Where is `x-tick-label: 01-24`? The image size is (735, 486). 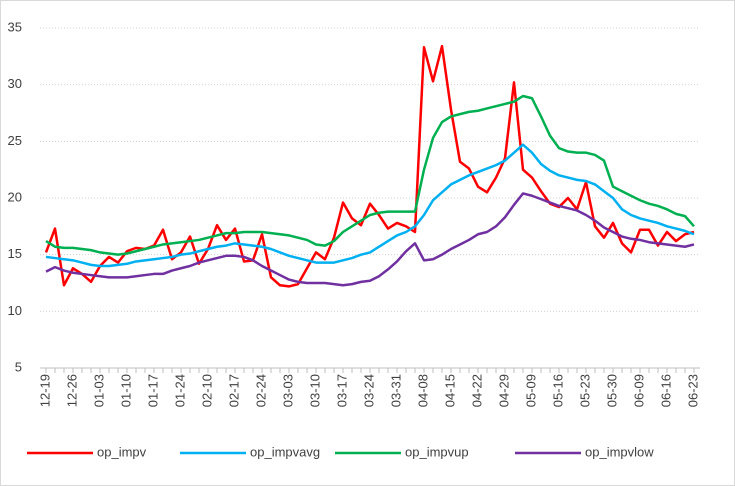 x-tick-label: 01-24 is located at coordinates (179, 390).